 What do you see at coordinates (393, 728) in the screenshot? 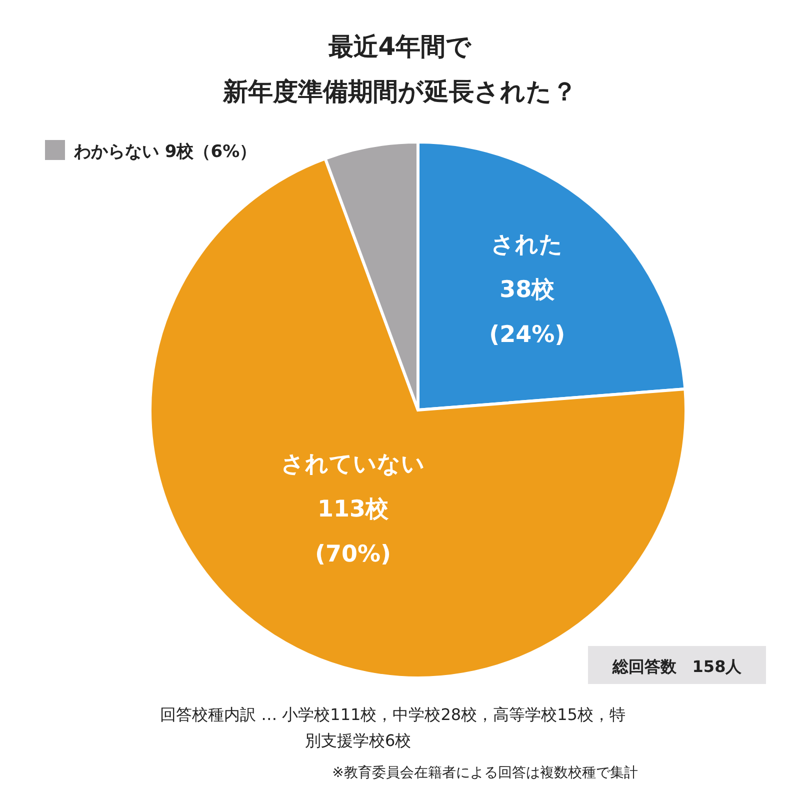
I see `text: 回答校種内訳 … 小学校111校，中学校28校，高等学校15校，特別支援学校6校` at bounding box center [393, 728].